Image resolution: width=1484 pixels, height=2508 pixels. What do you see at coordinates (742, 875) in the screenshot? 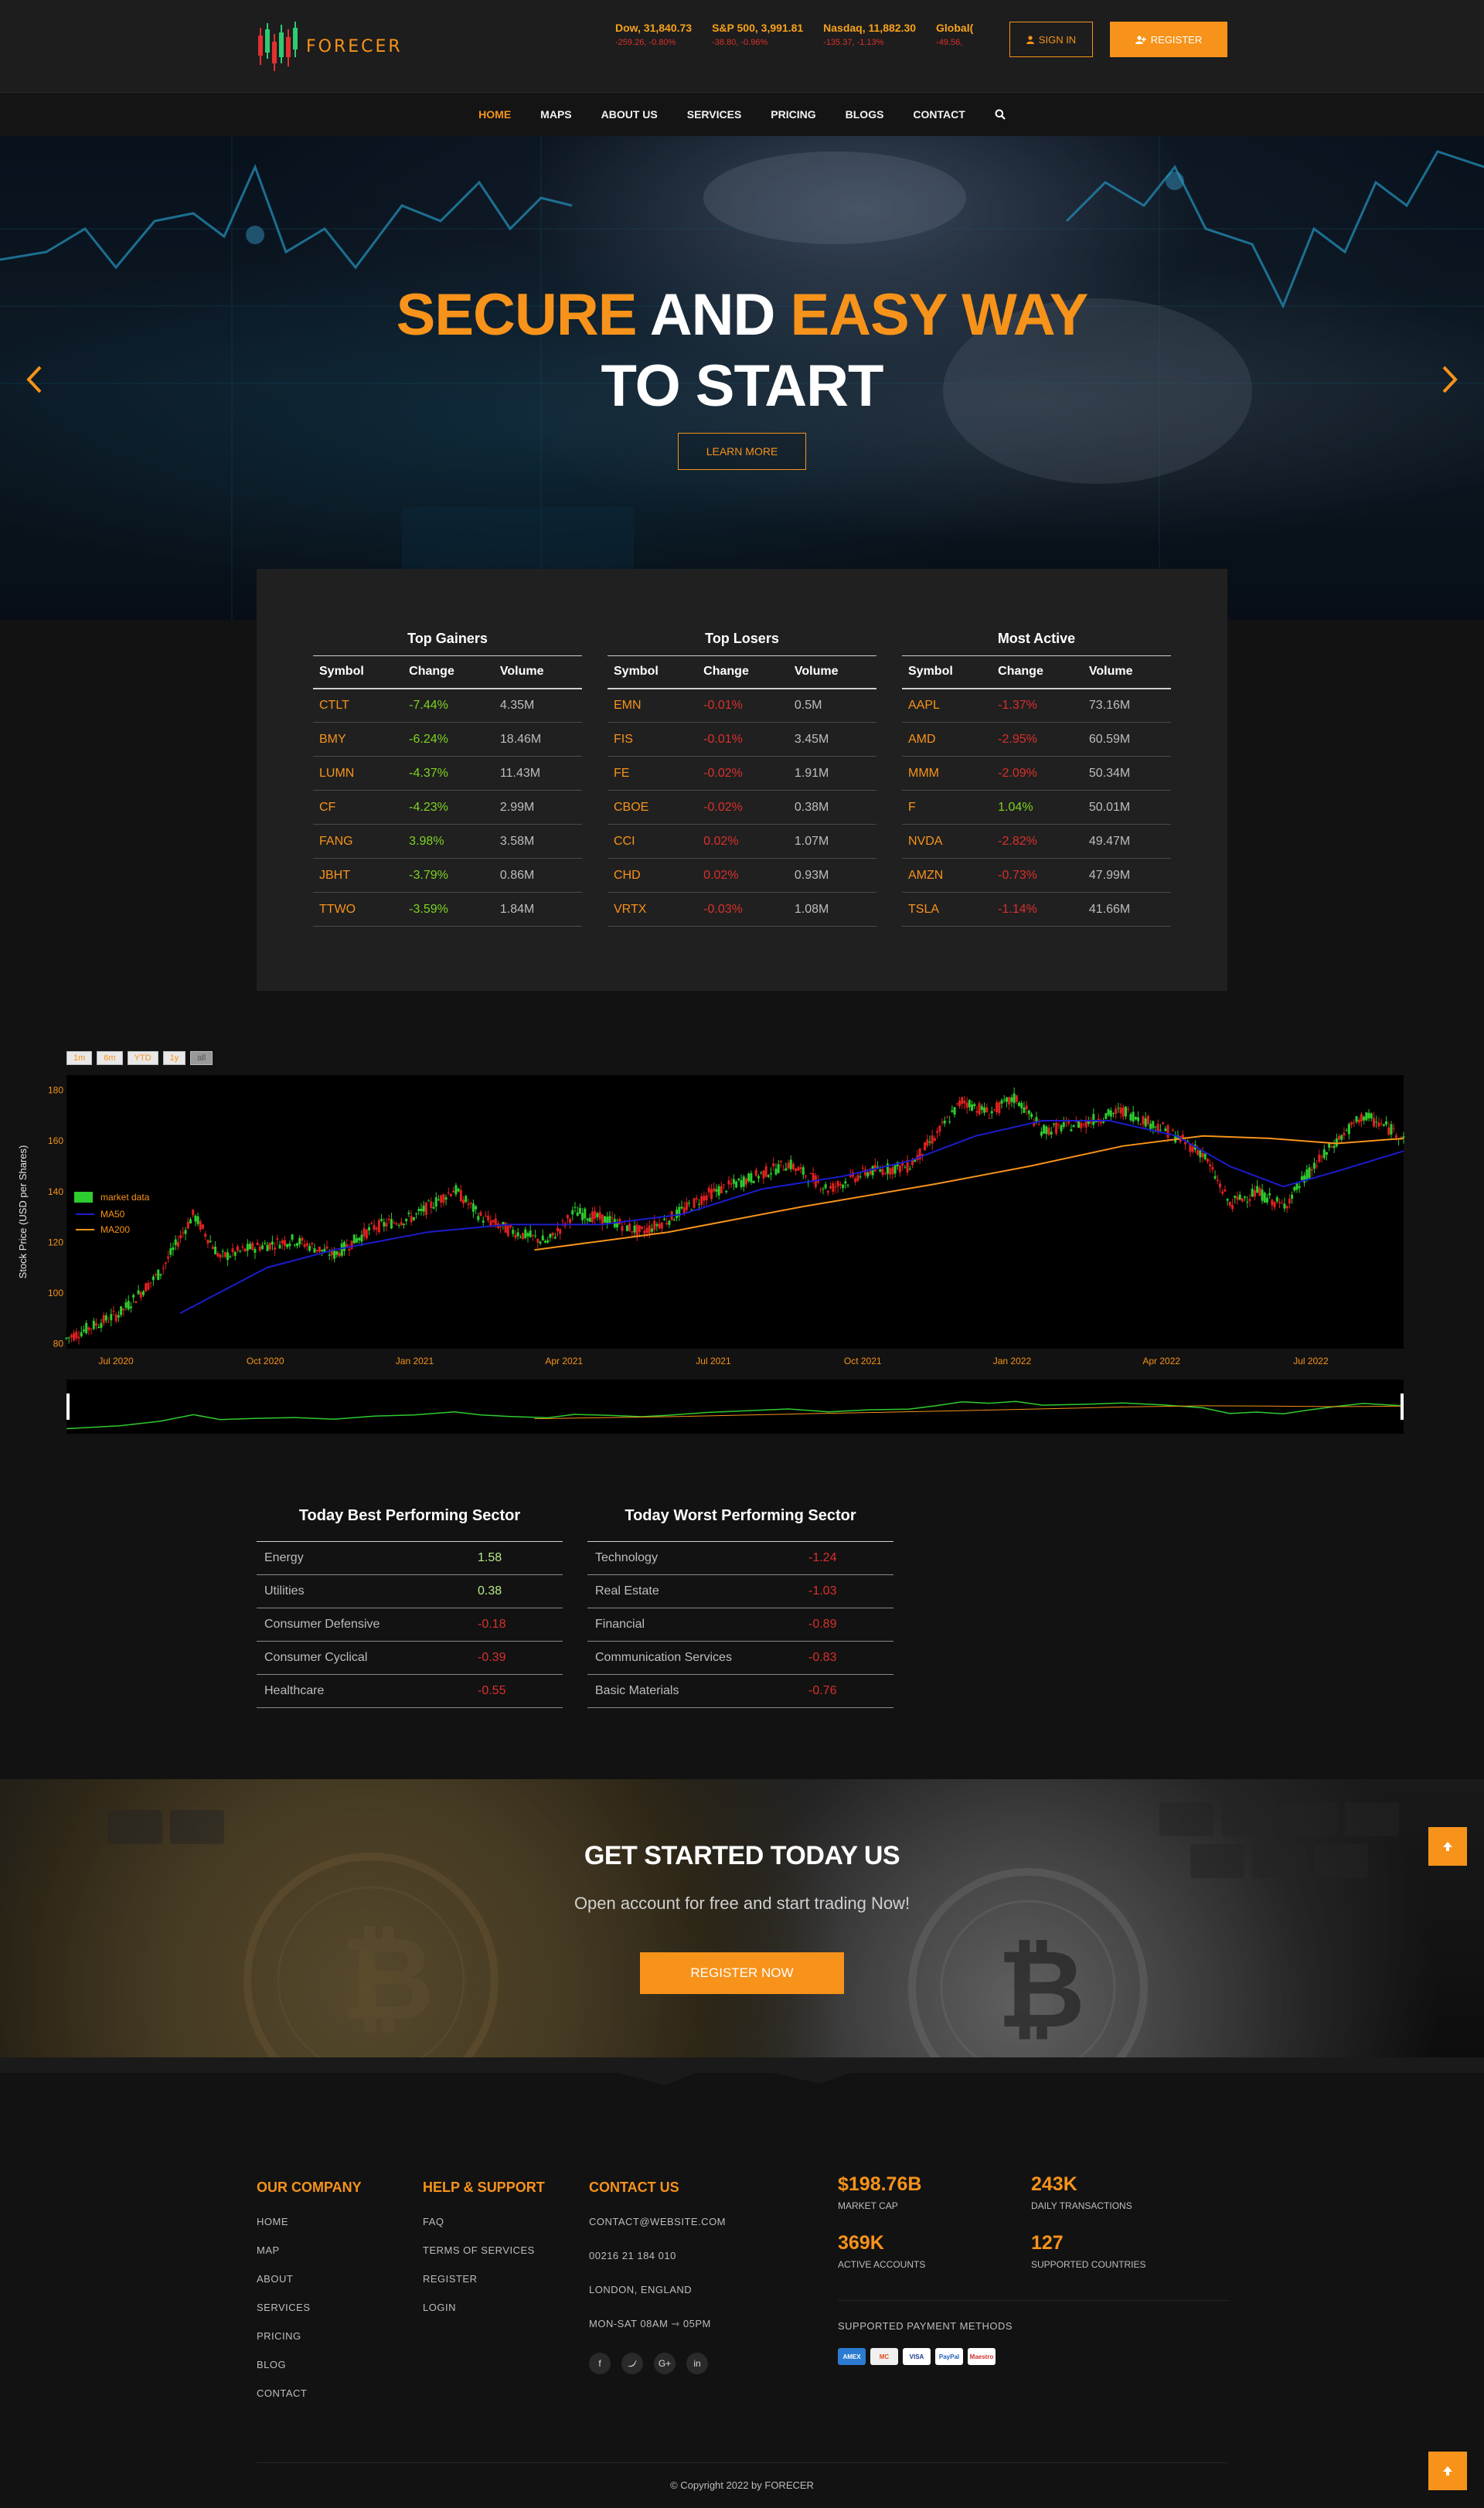
I see `table-row: CHD 0.02% 0.93M` at bounding box center [742, 875].